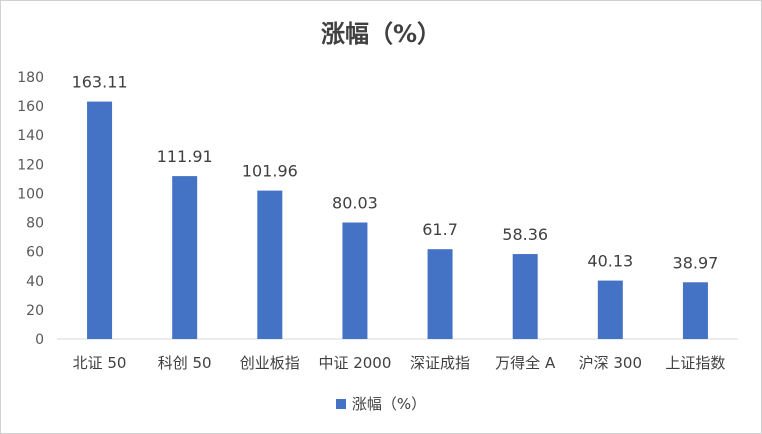 This screenshot has height=434, width=762. I want to click on y-tick-label: 40, so click(35, 282).